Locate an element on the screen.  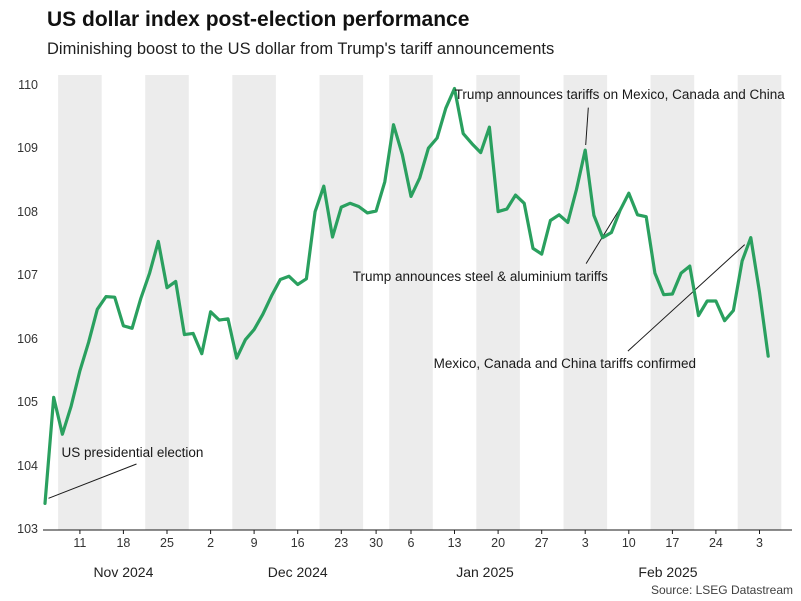
x-axis-label: 6 is located at coordinates (411, 543).